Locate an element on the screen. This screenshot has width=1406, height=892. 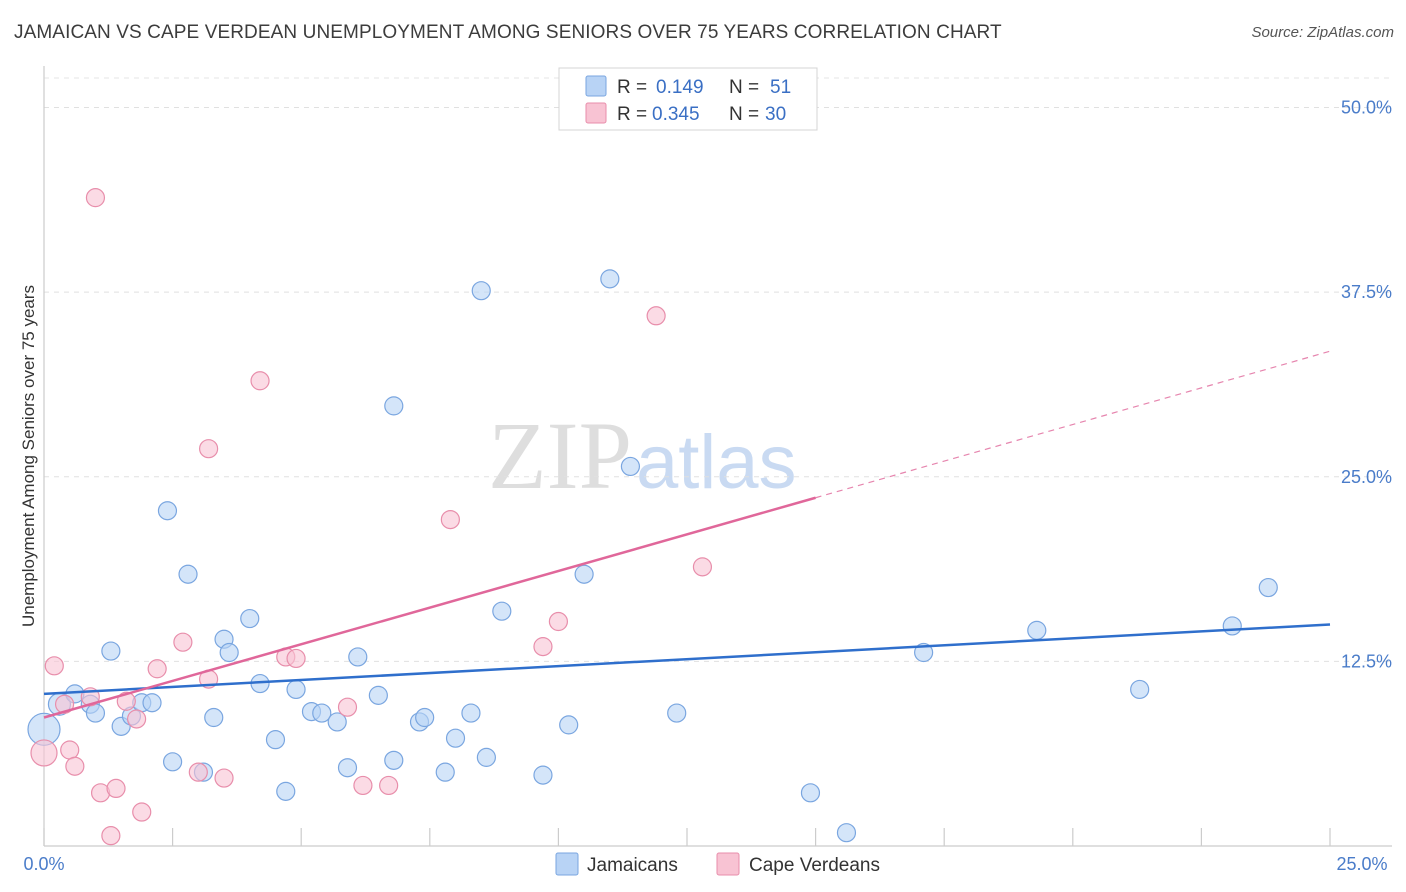
legend-r-value-2: 0.345 is located at coordinates (676, 114).